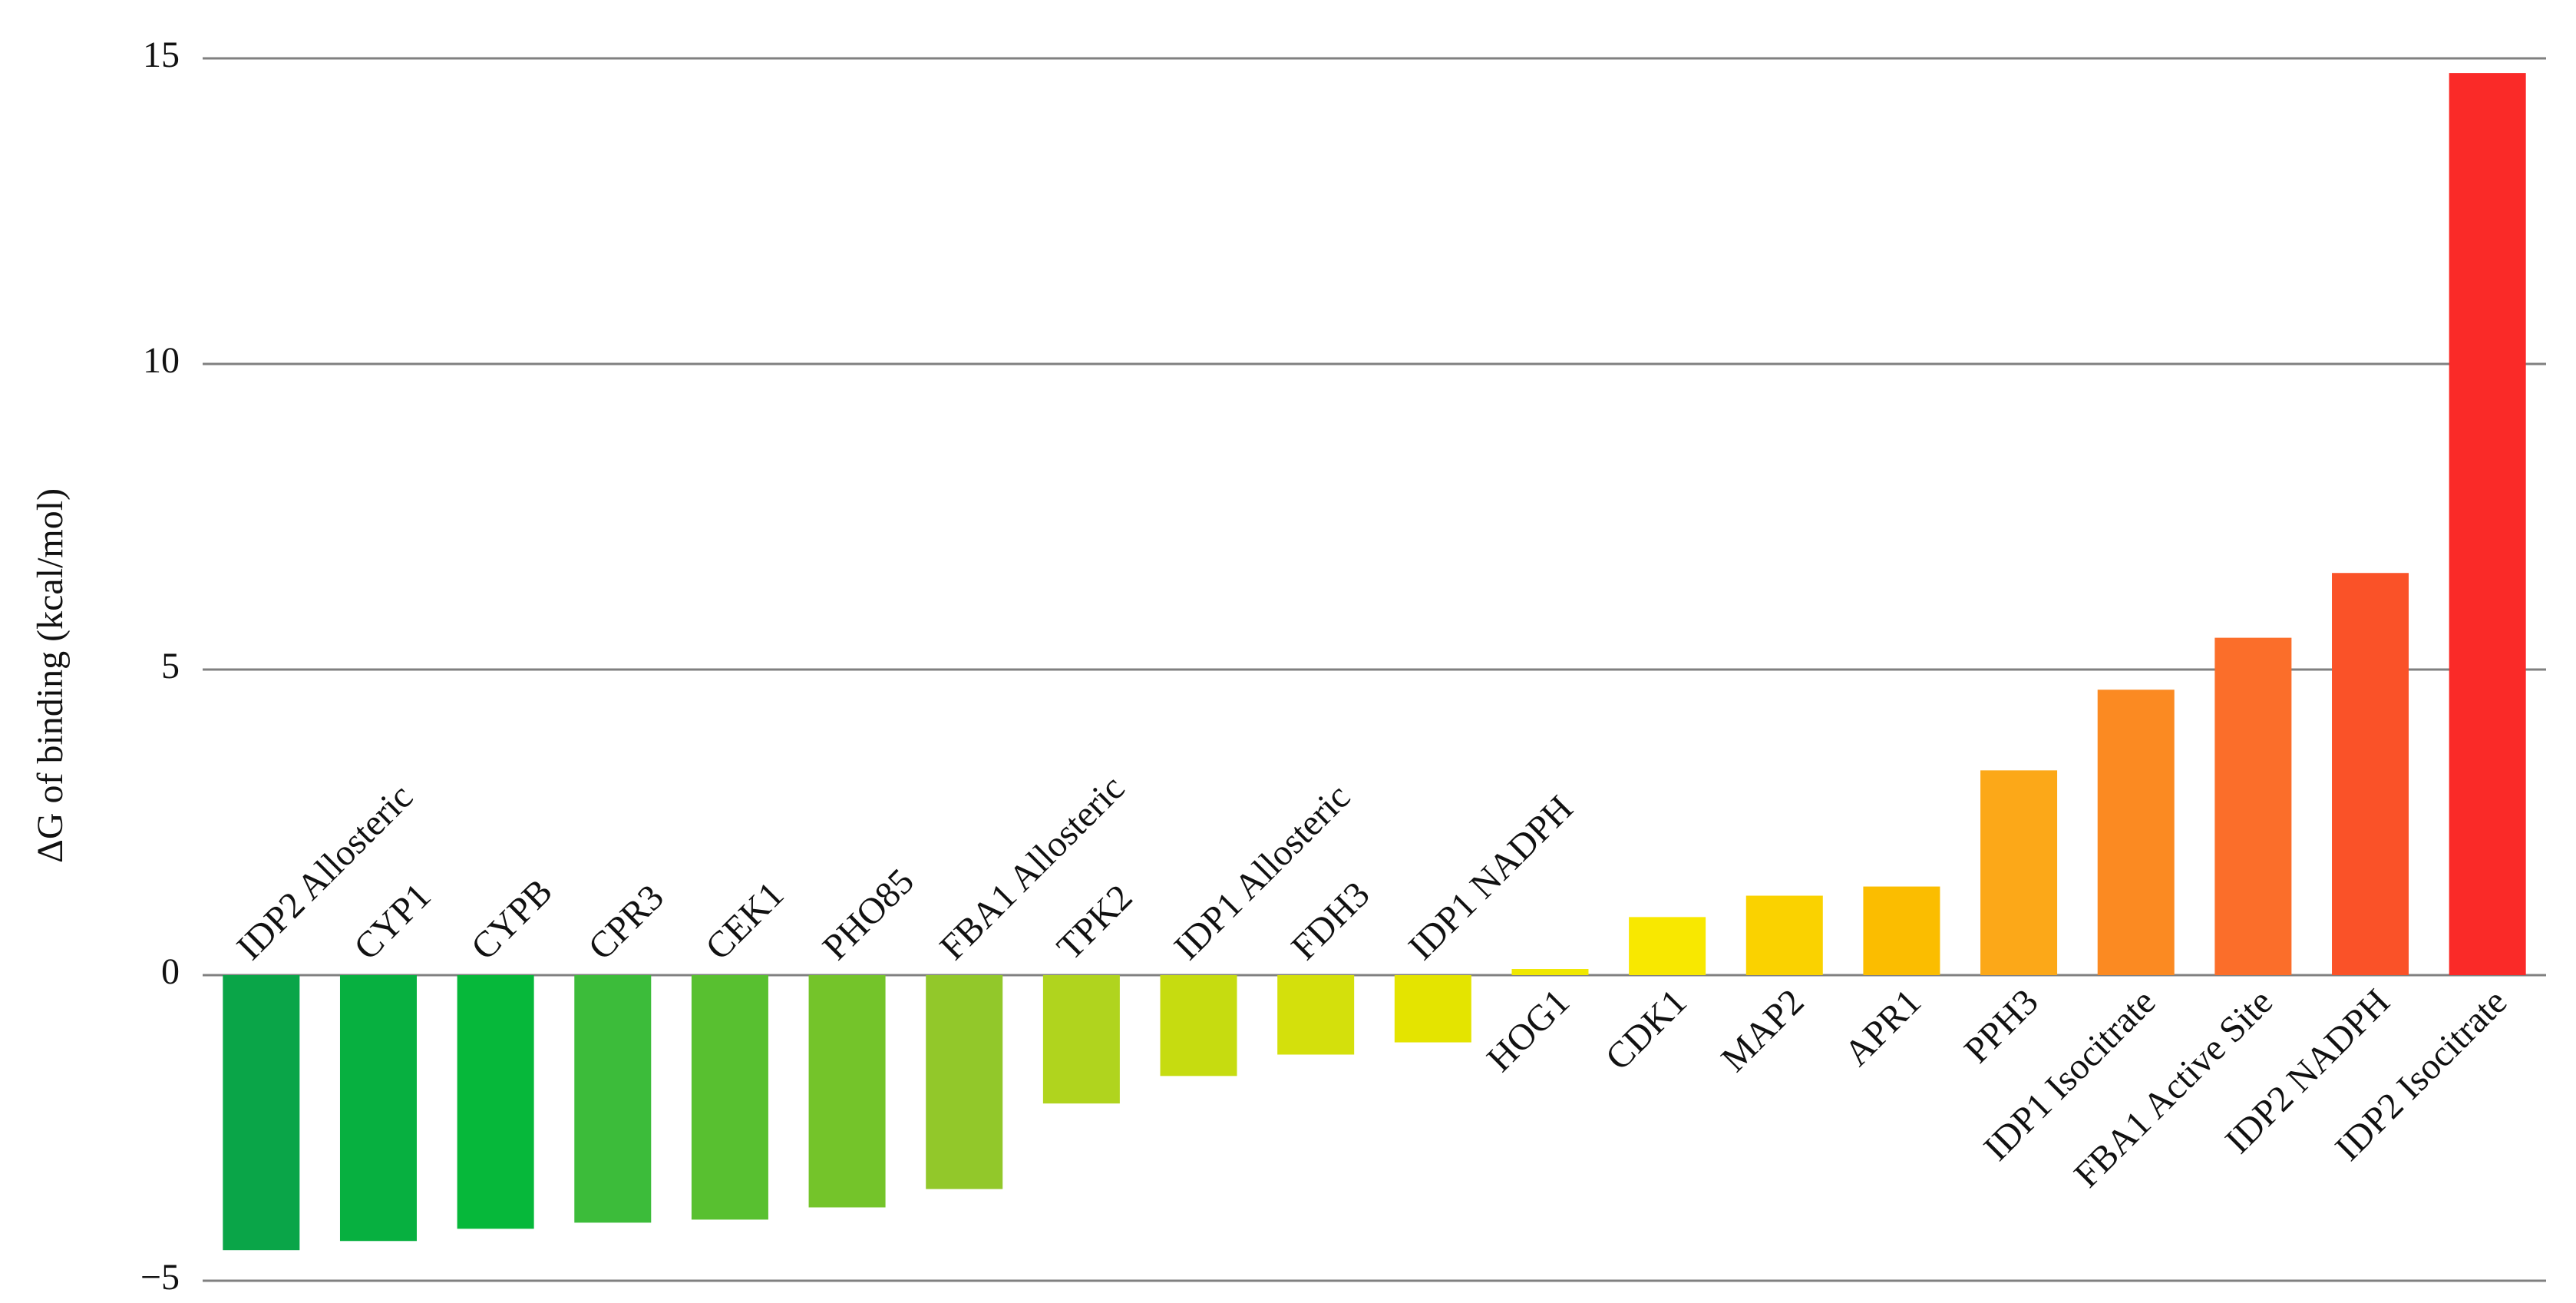 The width and height of the screenshot is (2576, 1303). Describe the element at coordinates (1646, 1029) in the screenshot. I see `x-tick-label: CDK1` at that location.